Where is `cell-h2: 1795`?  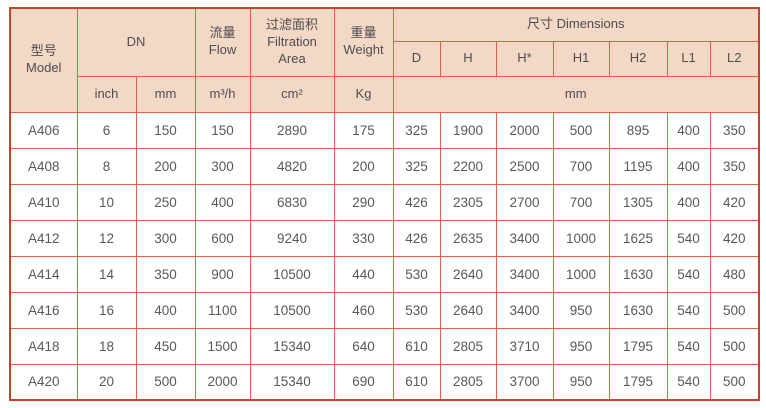 cell-h2: 1795 is located at coordinates (638, 346).